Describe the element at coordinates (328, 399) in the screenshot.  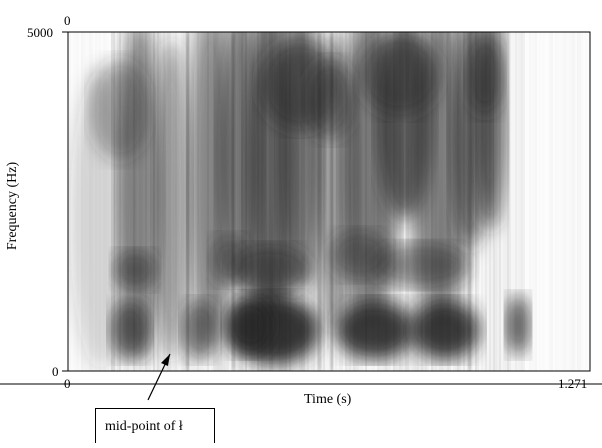
I see `x-axis-label: Time (s)` at that location.